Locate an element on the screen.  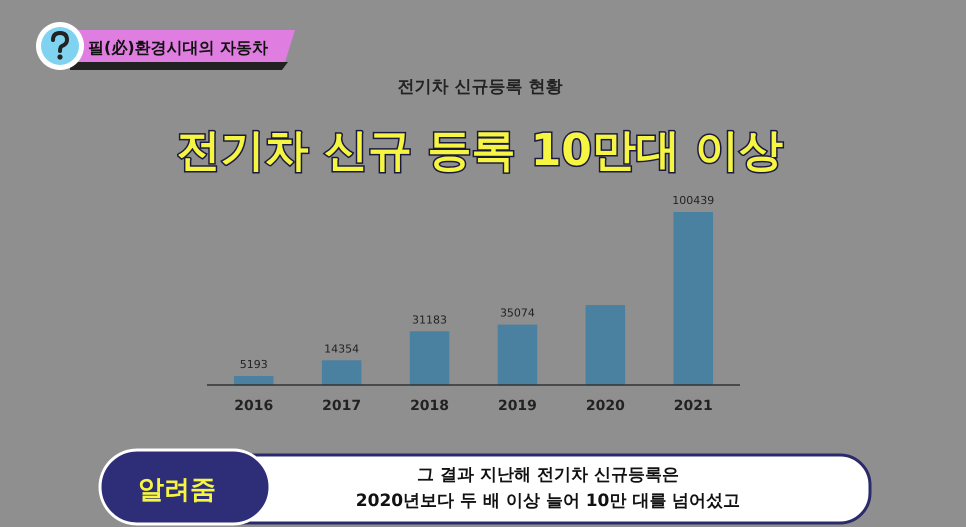
data-label: 31183 is located at coordinates (430, 319).